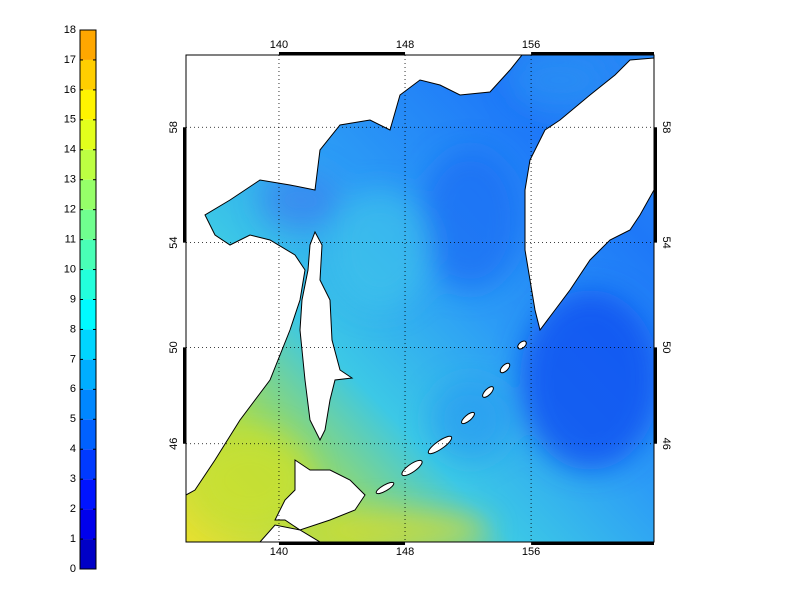 The width and height of the screenshot is (800, 600). I want to click on kamchatka, so click(589, 194).